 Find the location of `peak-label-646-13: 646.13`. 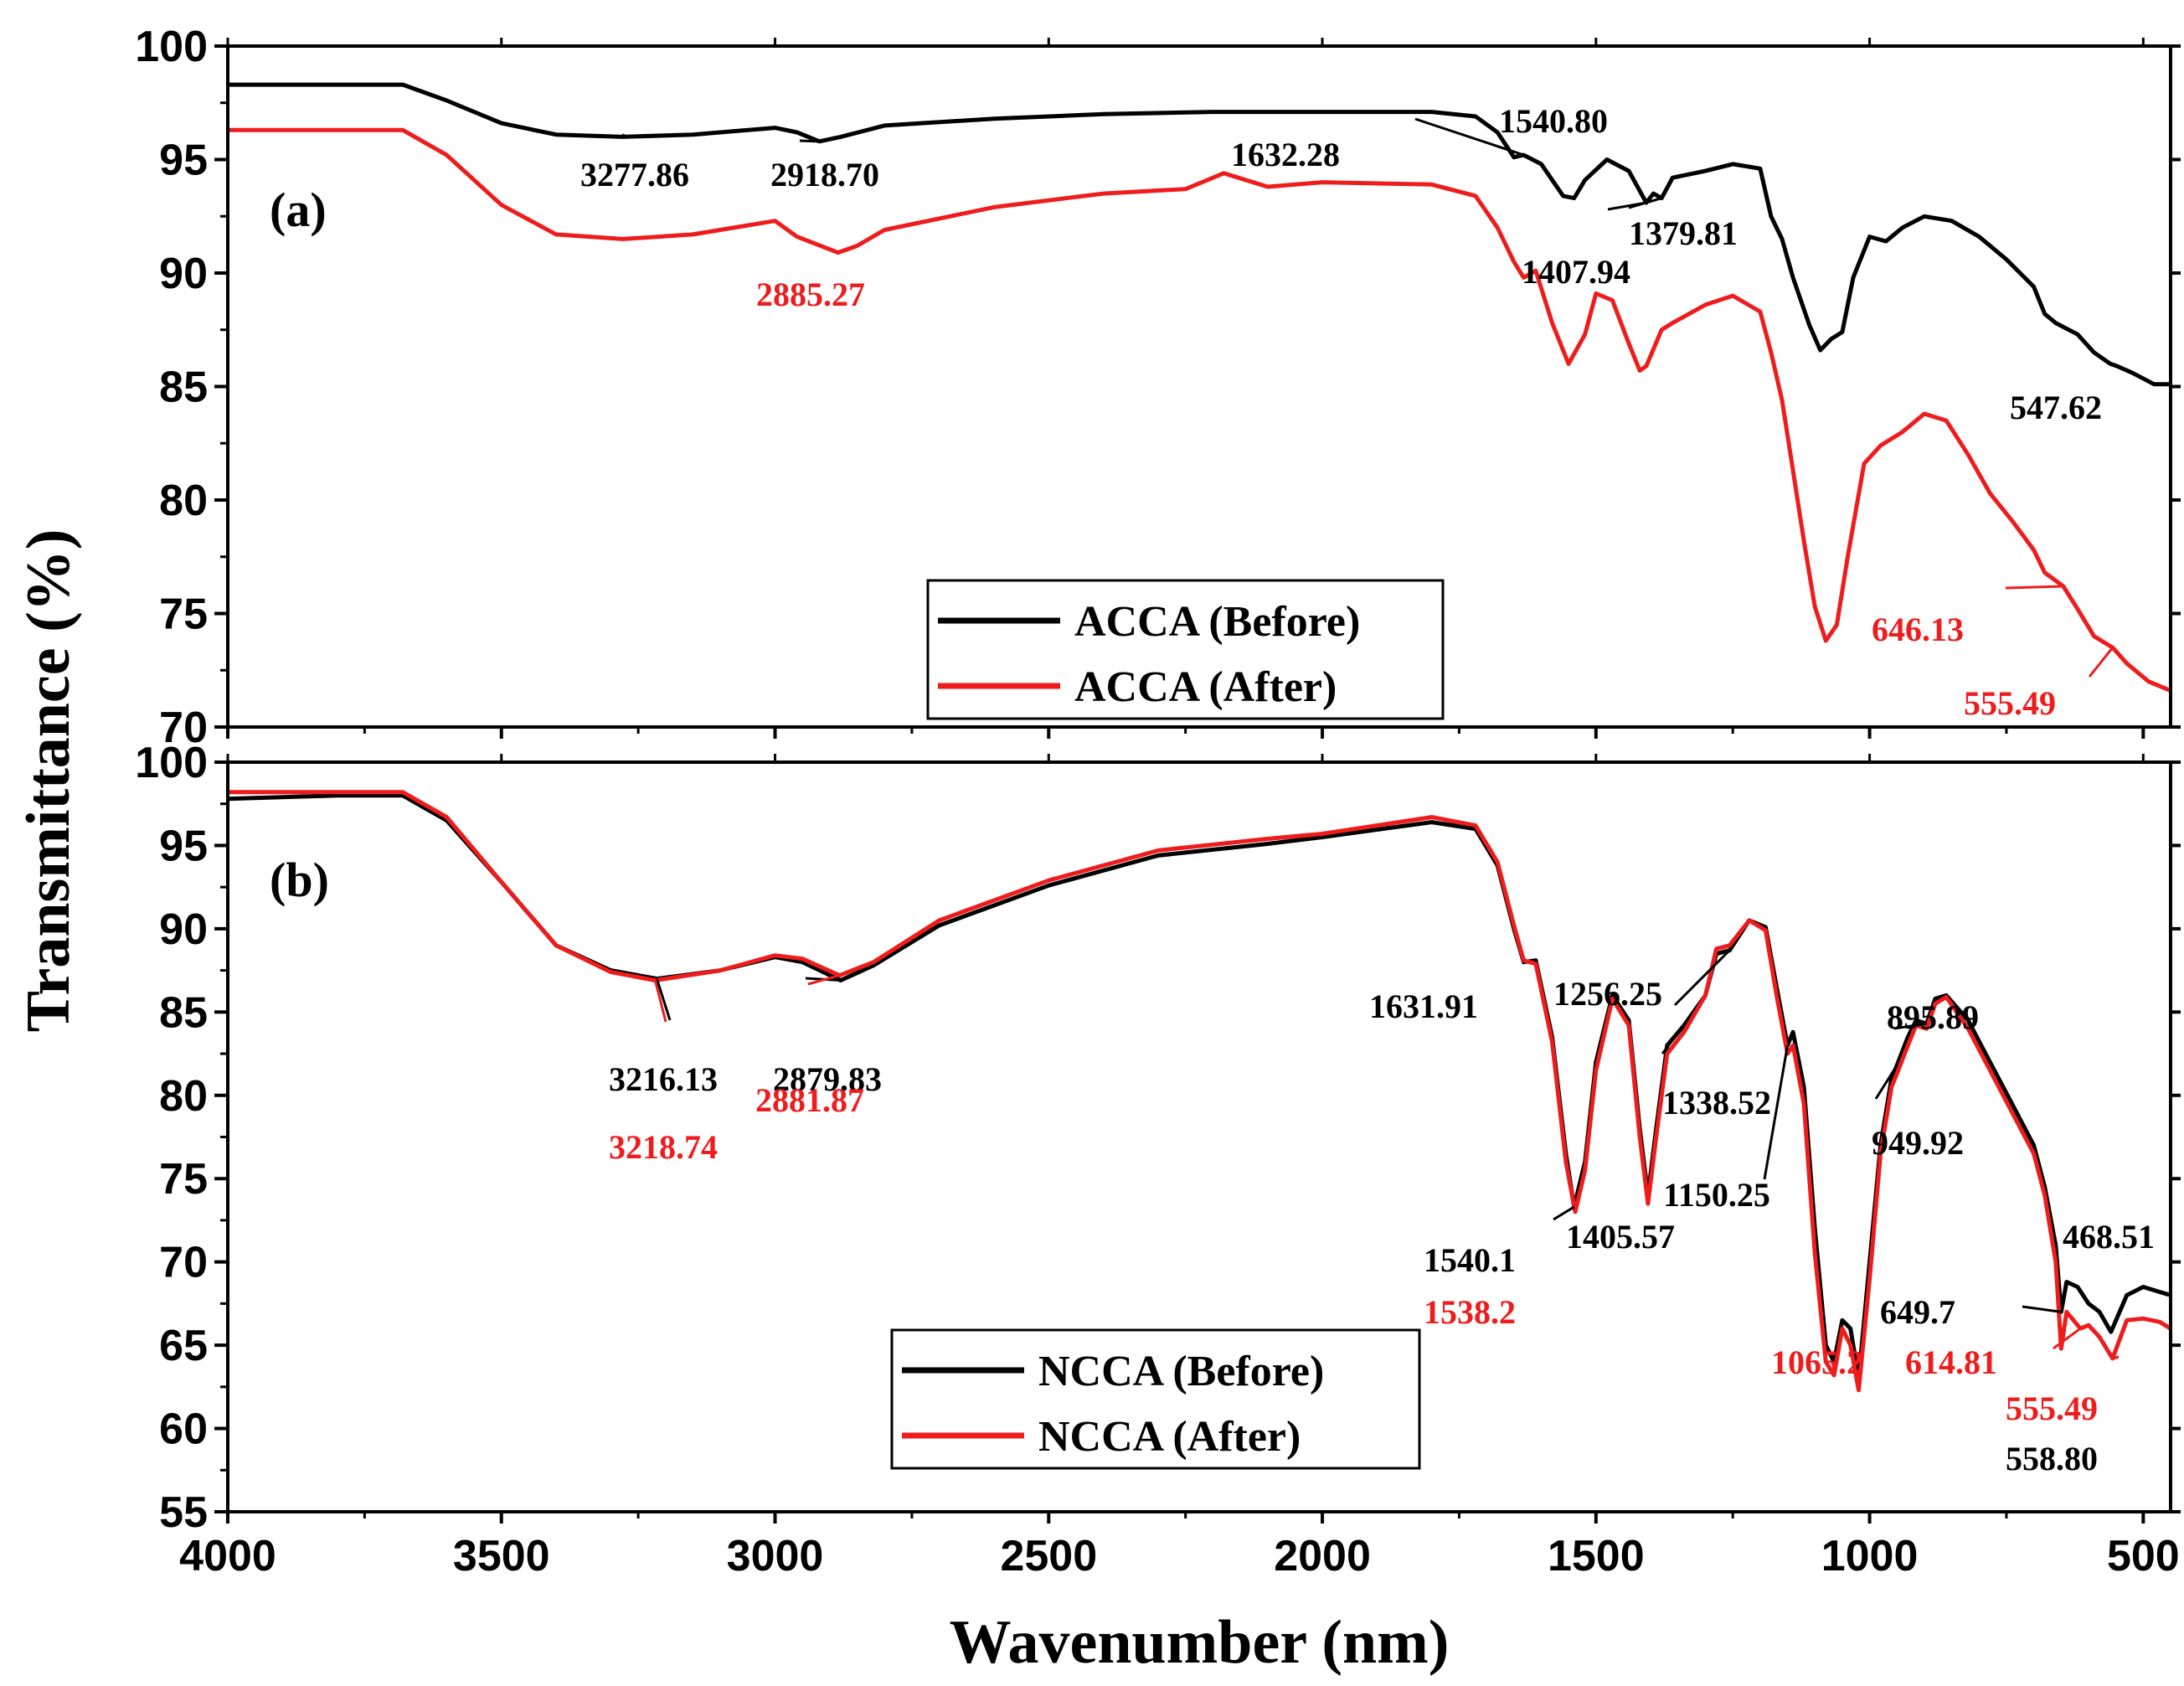

peak-label-646-13: 646.13 is located at coordinates (1918, 629).